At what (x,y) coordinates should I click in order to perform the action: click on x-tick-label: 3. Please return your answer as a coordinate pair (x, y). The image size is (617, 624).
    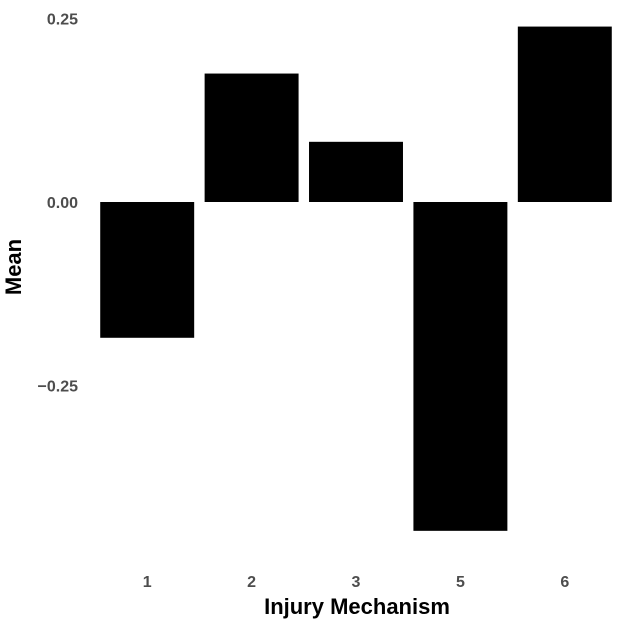
    Looking at the image, I should click on (356, 582).